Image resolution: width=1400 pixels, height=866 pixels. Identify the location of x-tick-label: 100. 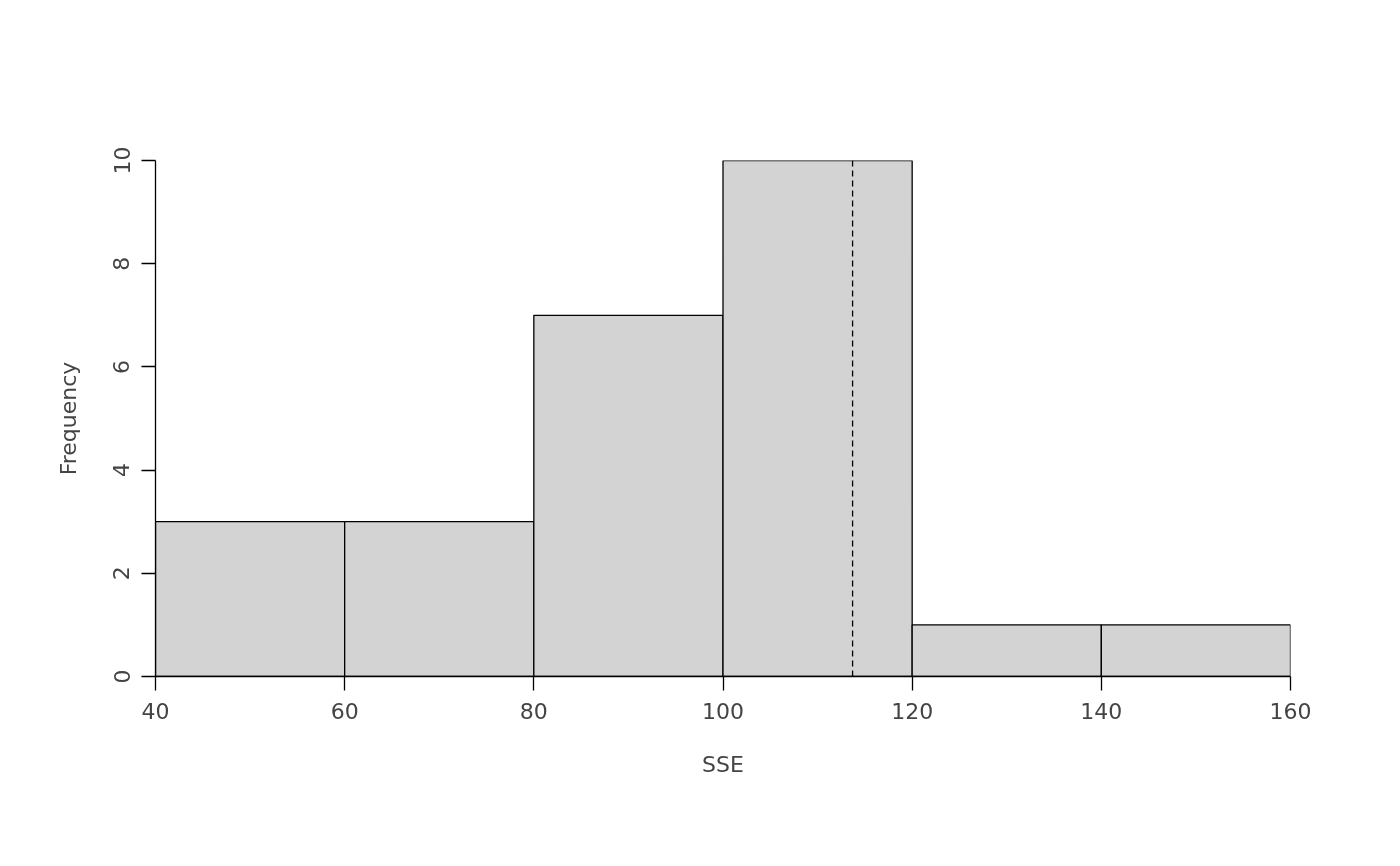
(723, 711).